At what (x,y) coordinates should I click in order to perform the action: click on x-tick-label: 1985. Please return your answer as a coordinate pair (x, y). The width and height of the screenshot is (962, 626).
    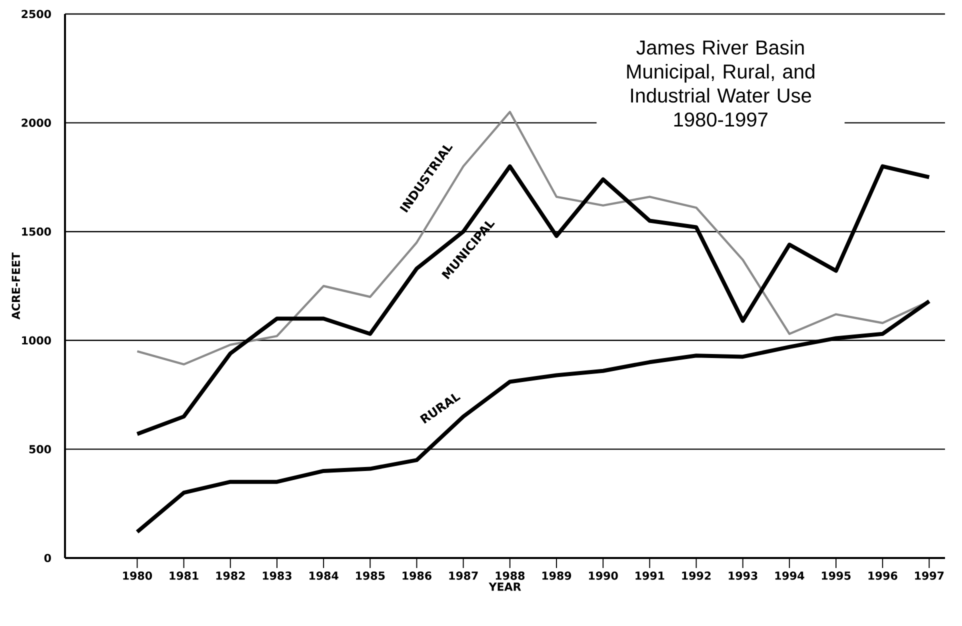
    Looking at the image, I should click on (370, 576).